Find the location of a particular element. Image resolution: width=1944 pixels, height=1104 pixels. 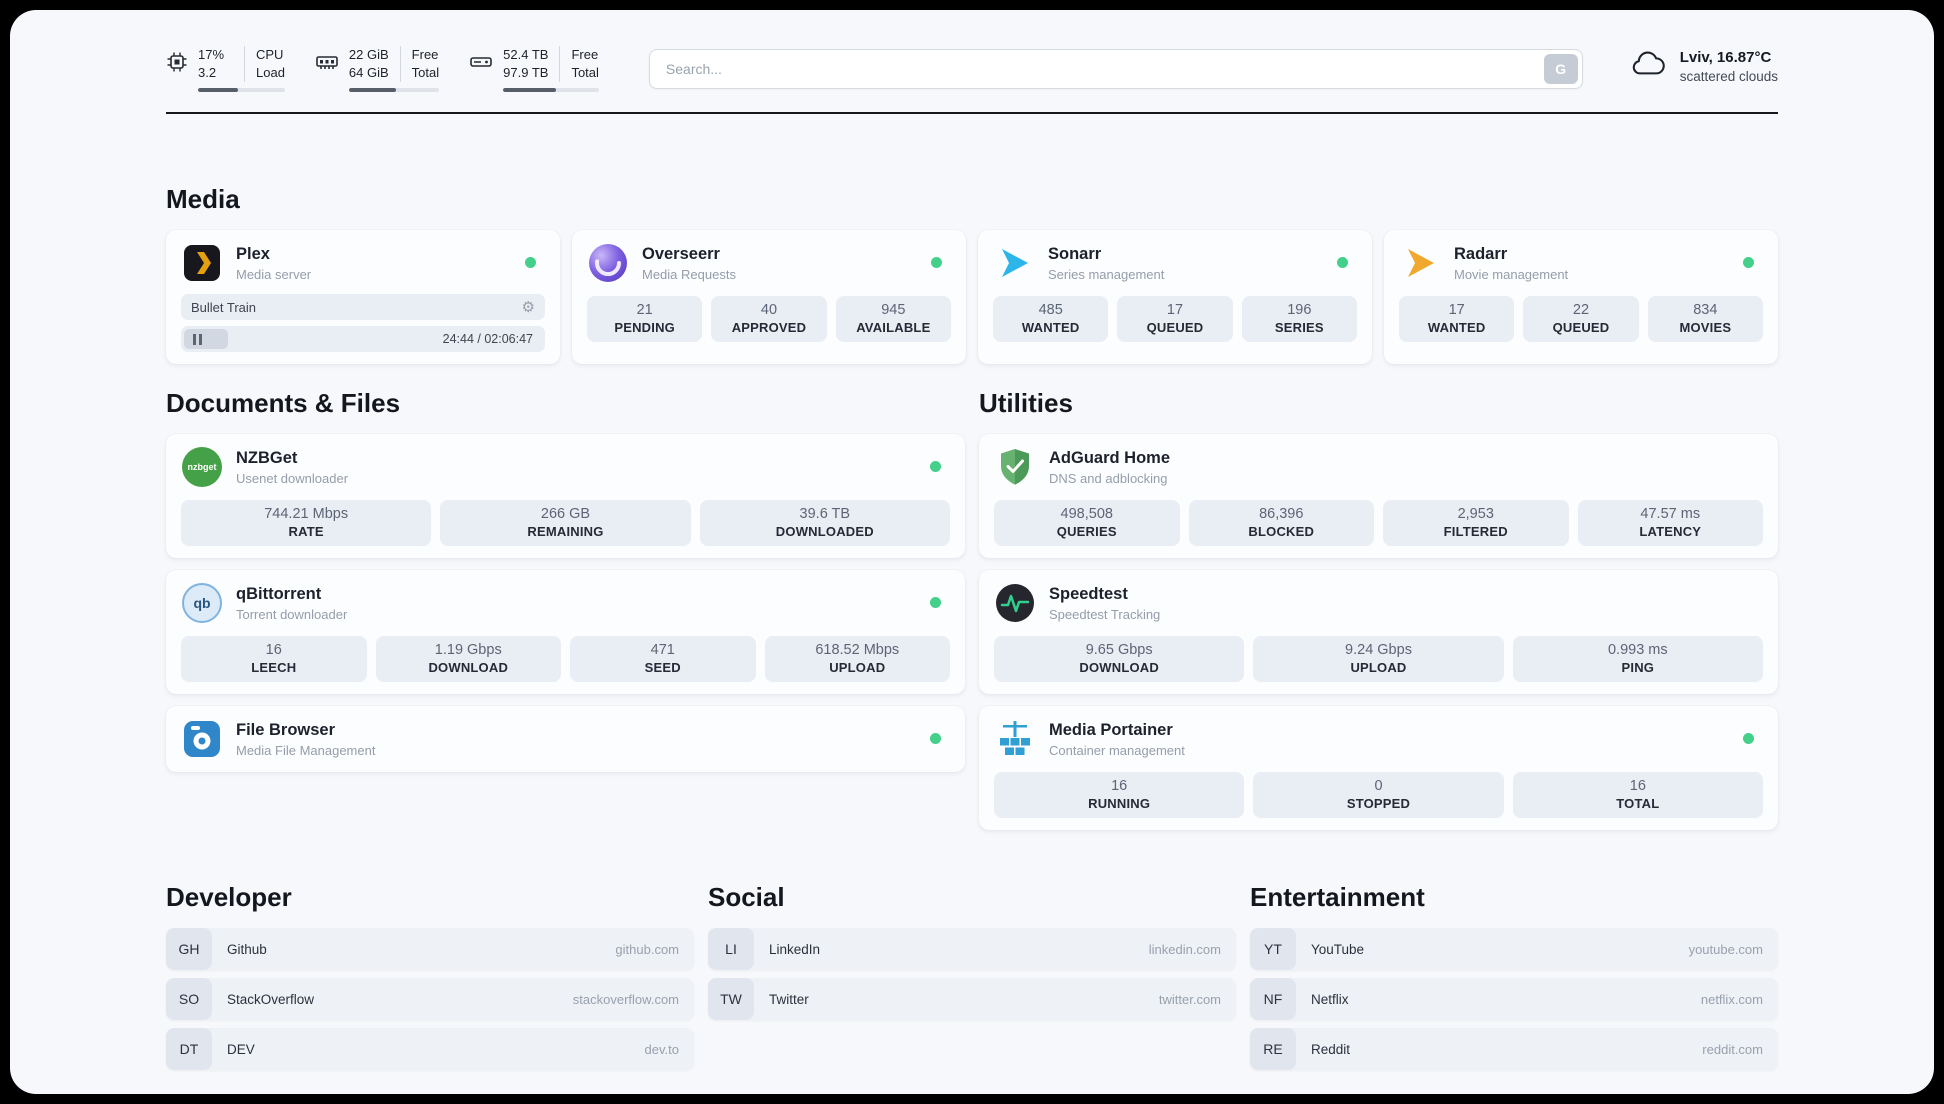

bookmark-netflix: NF Netflix netflix.com is located at coordinates (1514, 999).